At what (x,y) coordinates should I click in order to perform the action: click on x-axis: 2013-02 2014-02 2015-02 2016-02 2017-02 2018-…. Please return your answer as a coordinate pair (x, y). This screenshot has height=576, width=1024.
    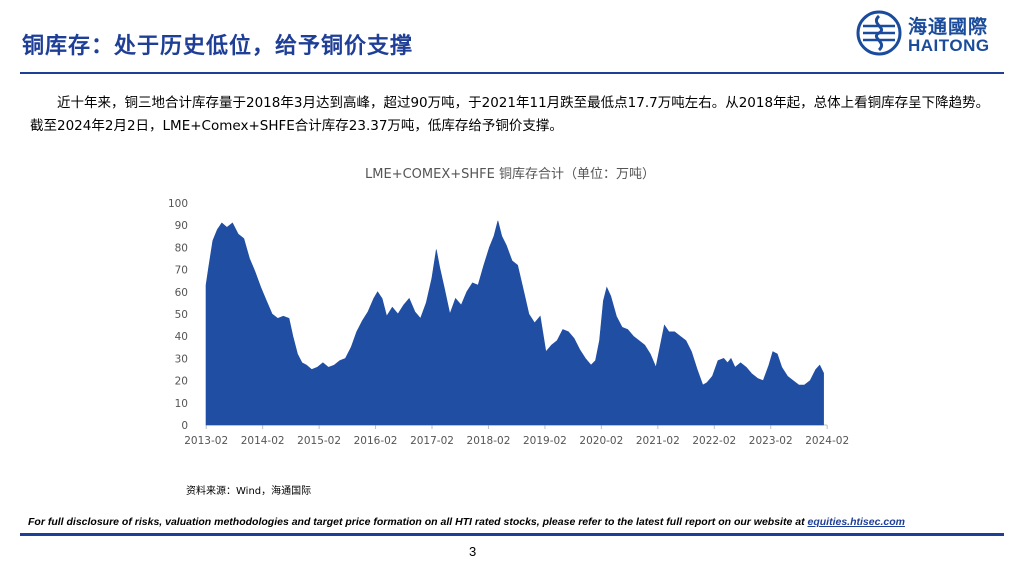
    Looking at the image, I should click on (516, 435).